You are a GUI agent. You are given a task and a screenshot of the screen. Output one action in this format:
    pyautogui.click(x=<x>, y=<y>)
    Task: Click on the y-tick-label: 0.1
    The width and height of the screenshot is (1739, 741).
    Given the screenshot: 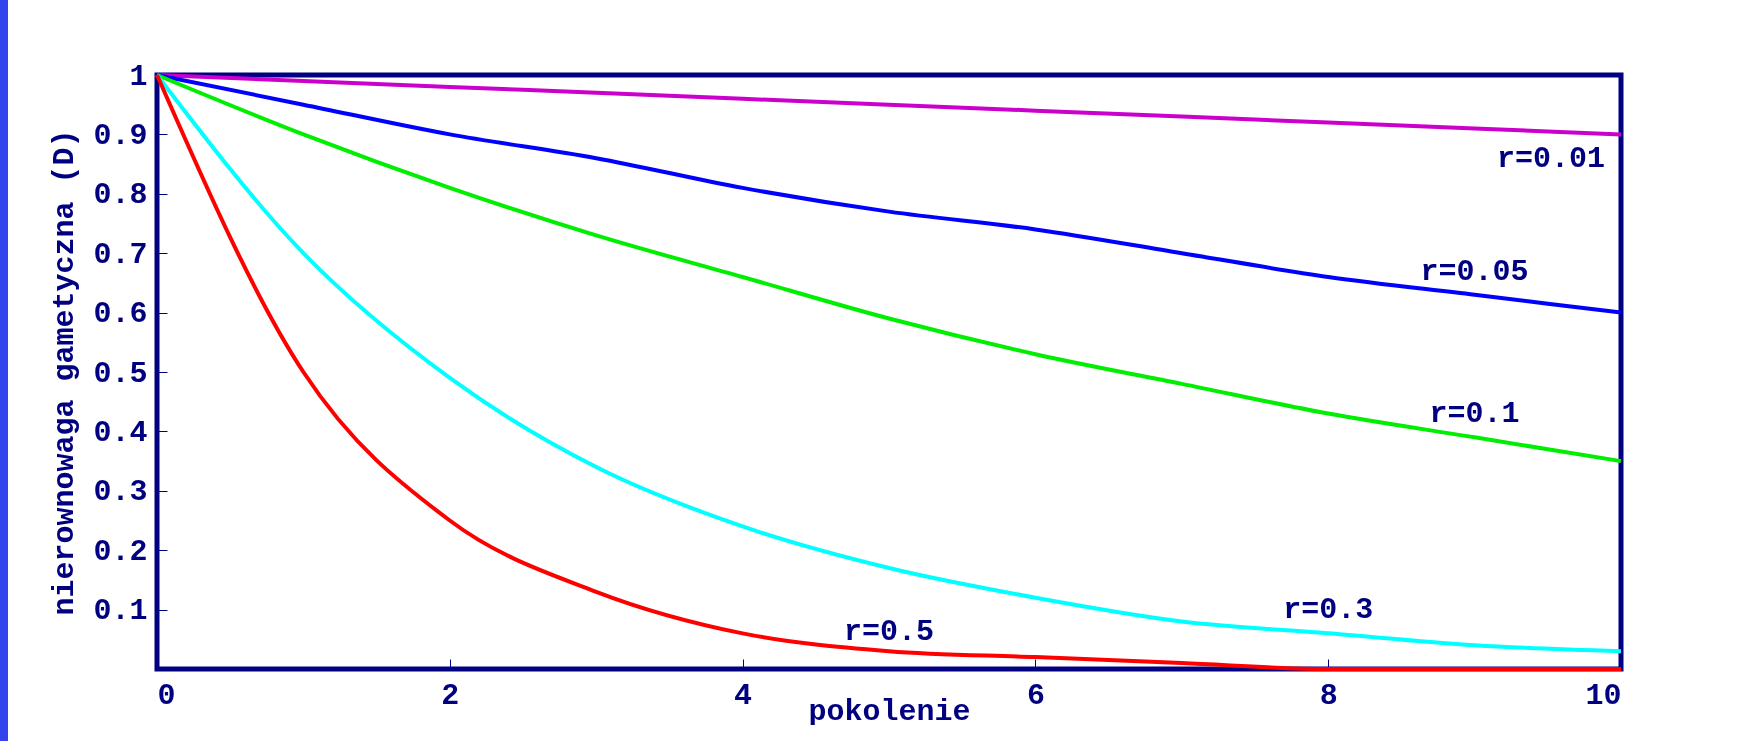 What is the action you would take?
    pyautogui.click(x=120, y=611)
    